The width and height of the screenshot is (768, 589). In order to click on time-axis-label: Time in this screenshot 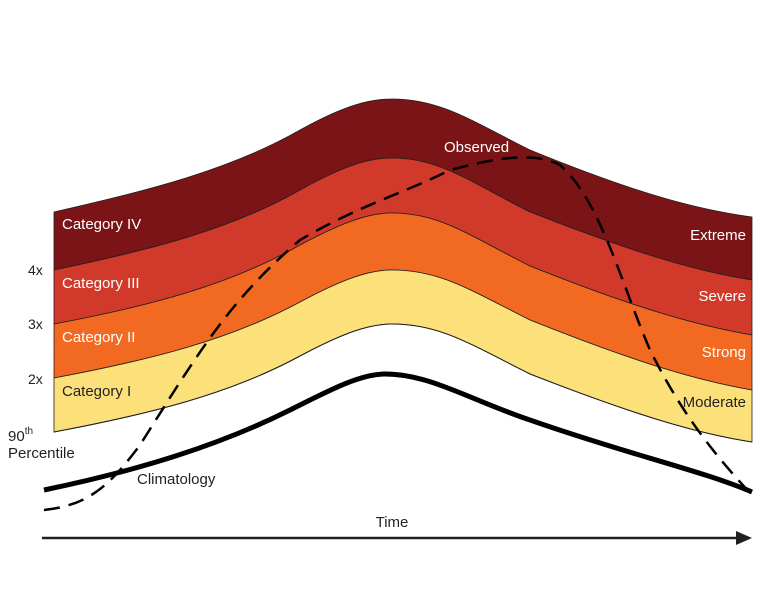, I will do `click(392, 522)`.